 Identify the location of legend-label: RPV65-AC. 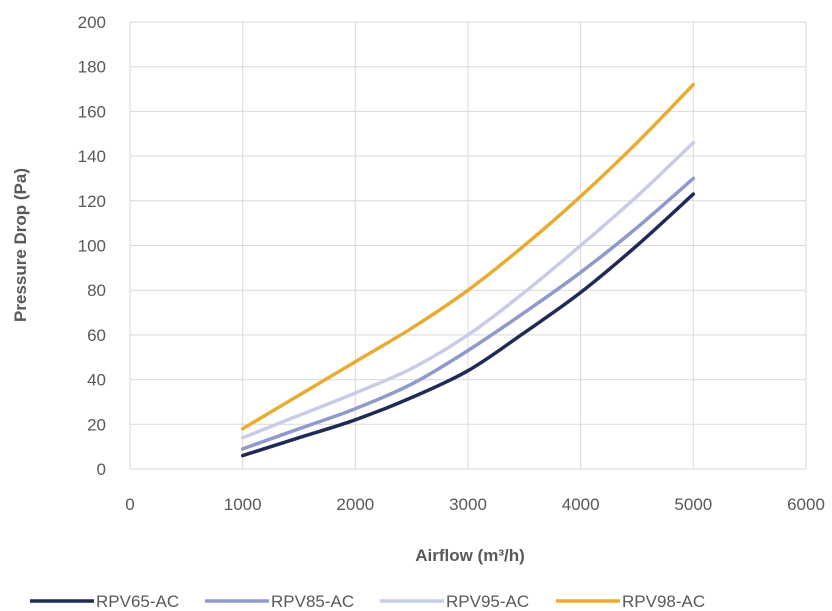
(137, 601).